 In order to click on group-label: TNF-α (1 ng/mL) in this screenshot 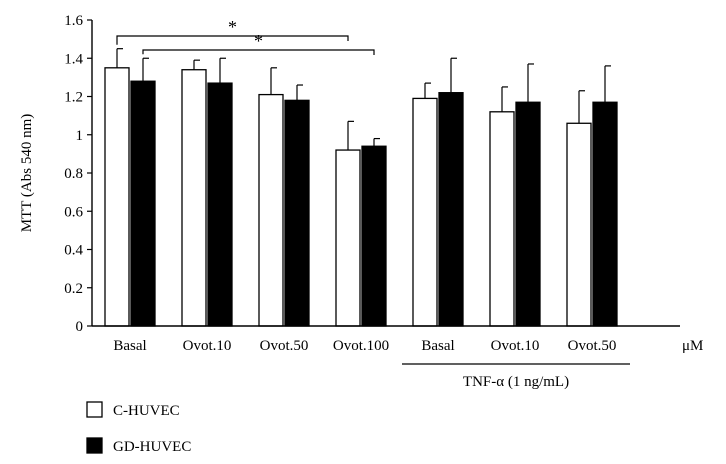, I will do `click(516, 382)`.